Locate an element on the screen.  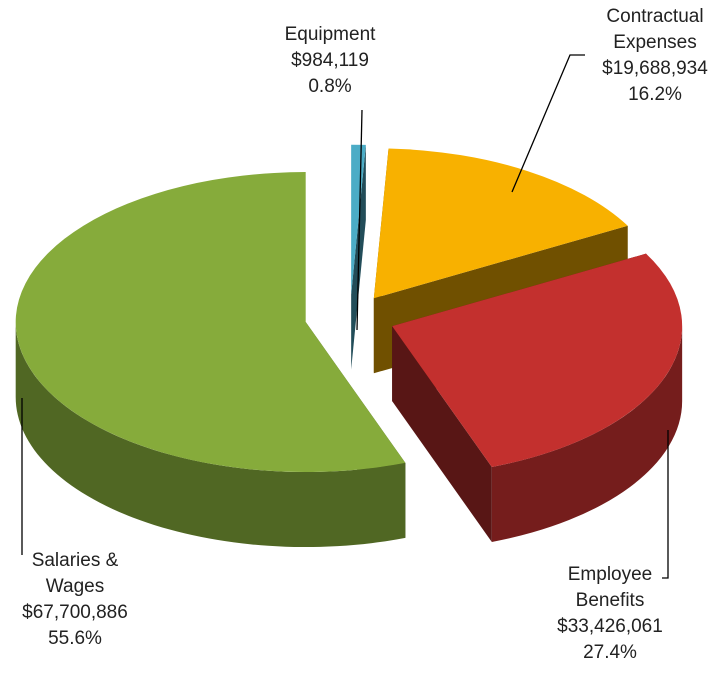
value-label: $33,426,061 is located at coordinates (610, 626).